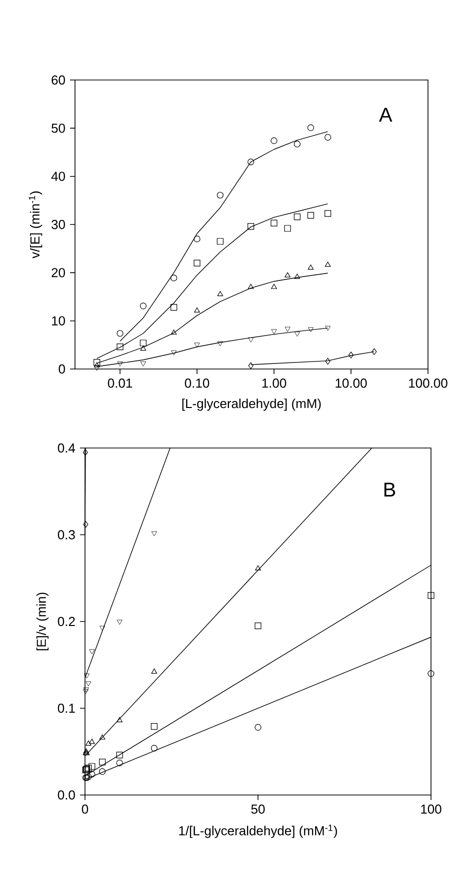 The width and height of the screenshot is (454, 870). Describe the element at coordinates (58, 176) in the screenshot. I see `y-tick-label: 40` at that location.